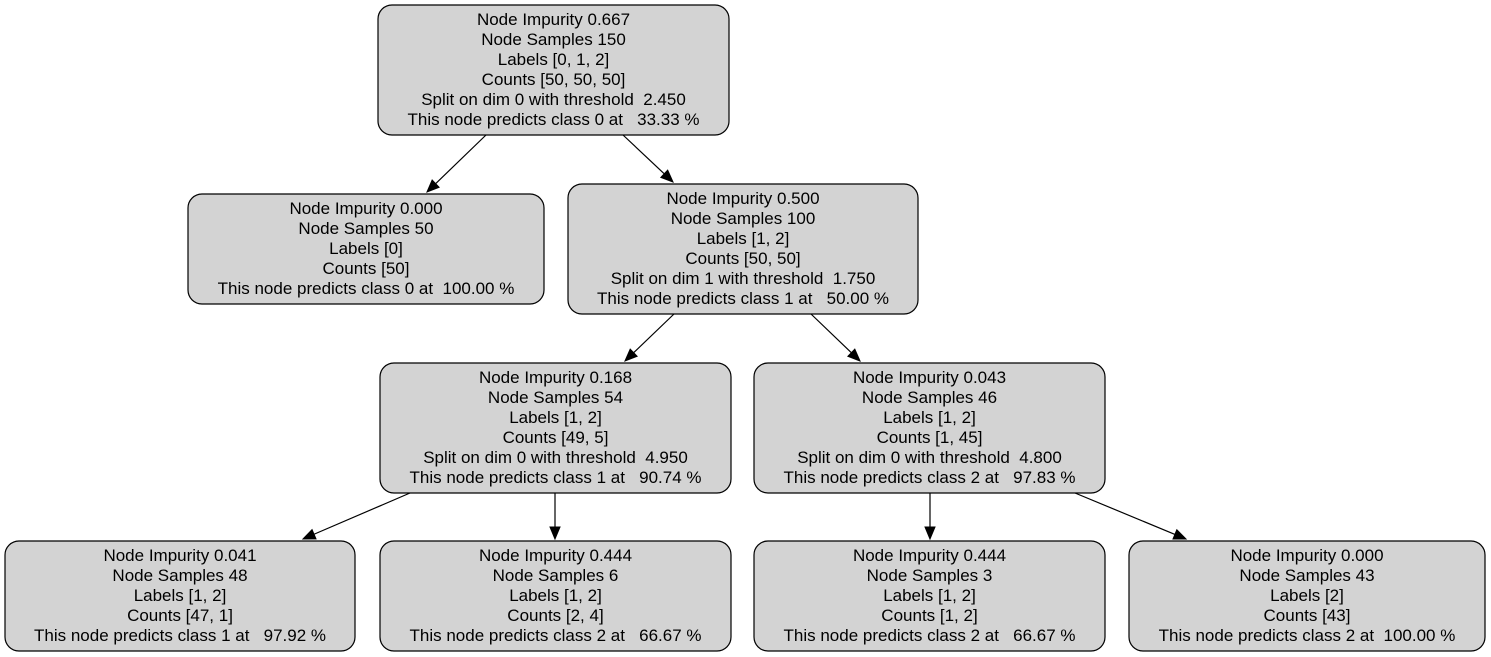 The height and width of the screenshot is (657, 1491). I want to click on node-line: Node Samples 100, so click(743, 218).